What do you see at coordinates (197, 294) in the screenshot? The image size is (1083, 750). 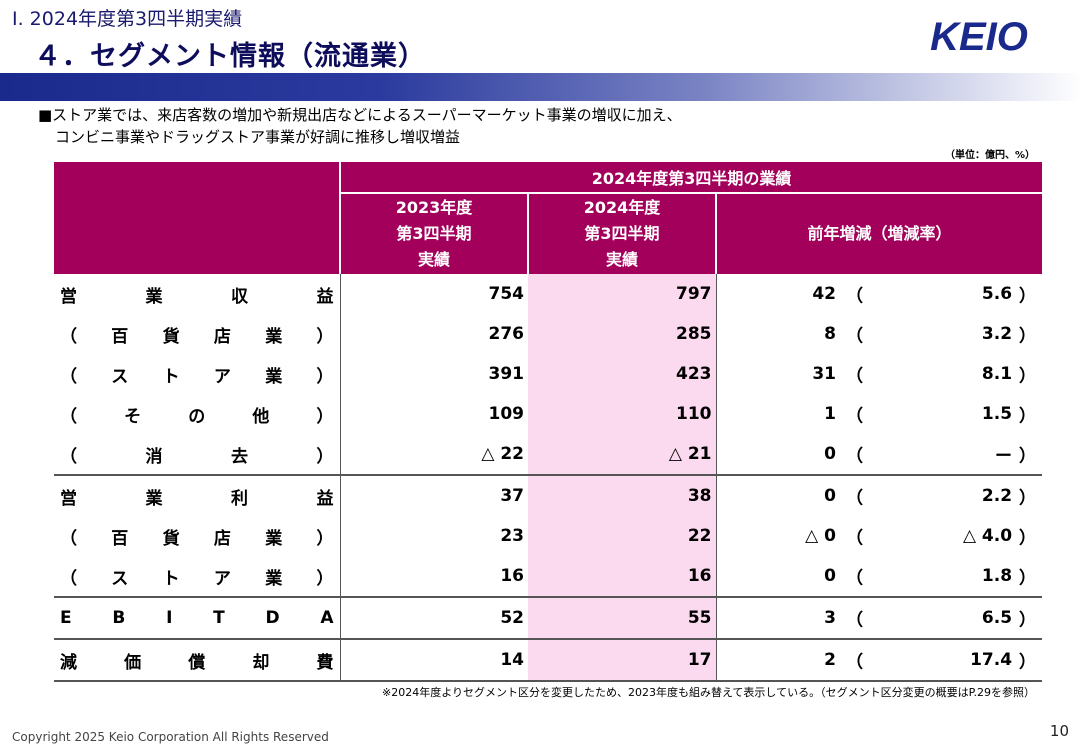 I see `row-label: 営業収益` at bounding box center [197, 294].